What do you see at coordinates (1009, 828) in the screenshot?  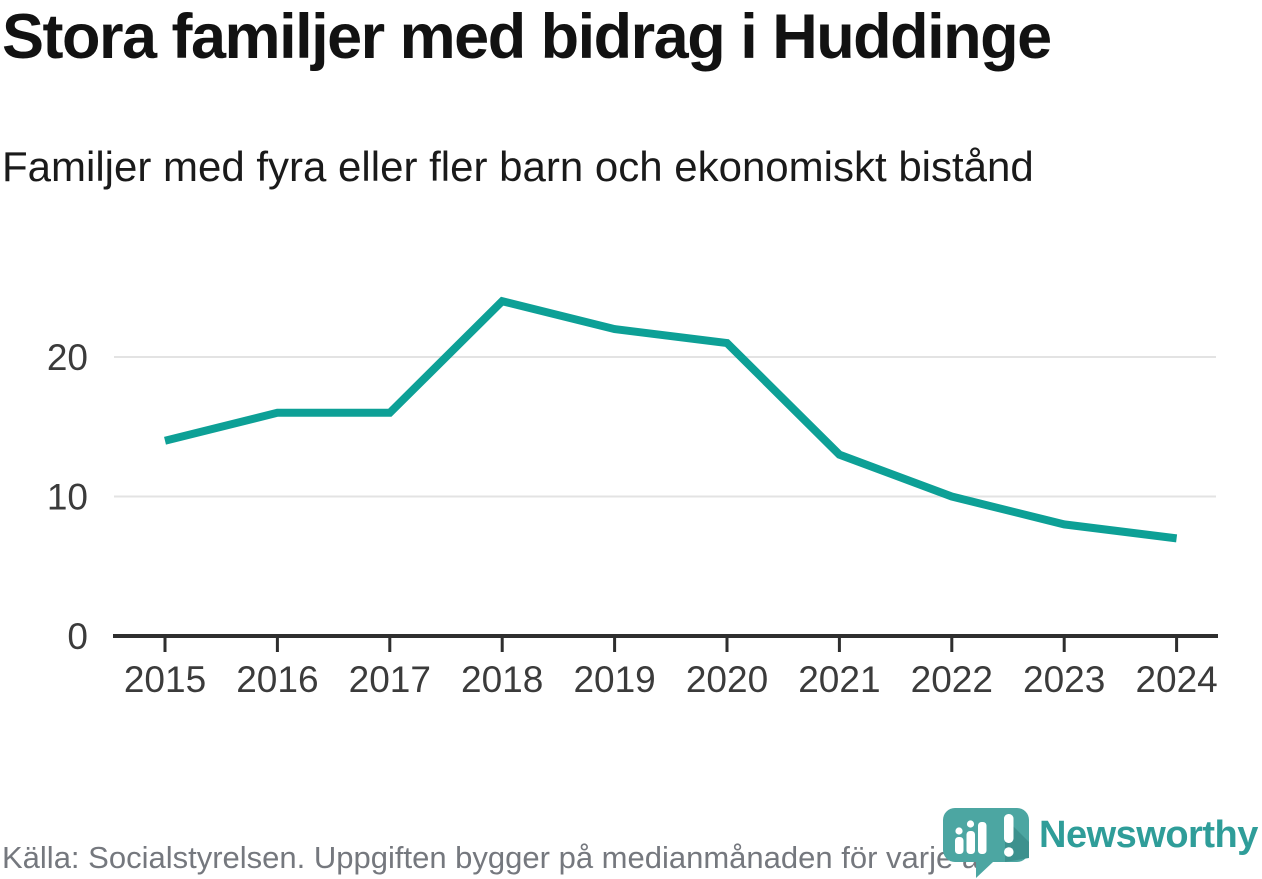 I see `logo-exclamation-bar` at bounding box center [1009, 828].